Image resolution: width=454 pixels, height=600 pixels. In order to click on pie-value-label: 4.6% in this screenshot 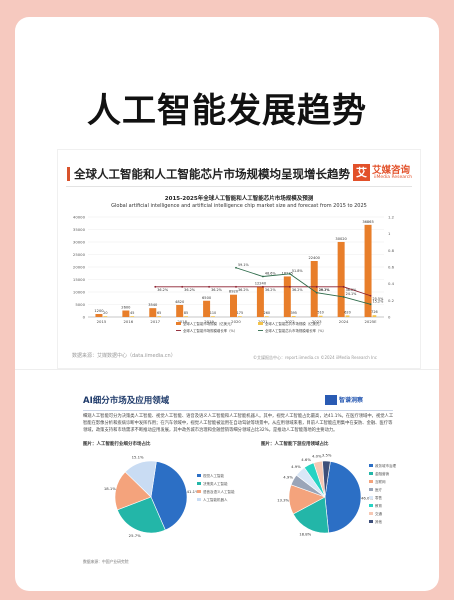, I will do `click(306, 459)`.